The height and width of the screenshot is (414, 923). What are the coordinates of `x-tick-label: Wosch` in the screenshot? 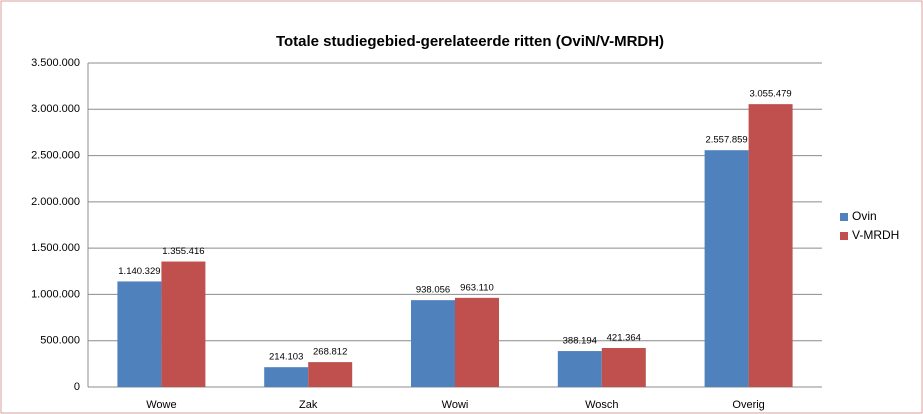 It's located at (601, 405).